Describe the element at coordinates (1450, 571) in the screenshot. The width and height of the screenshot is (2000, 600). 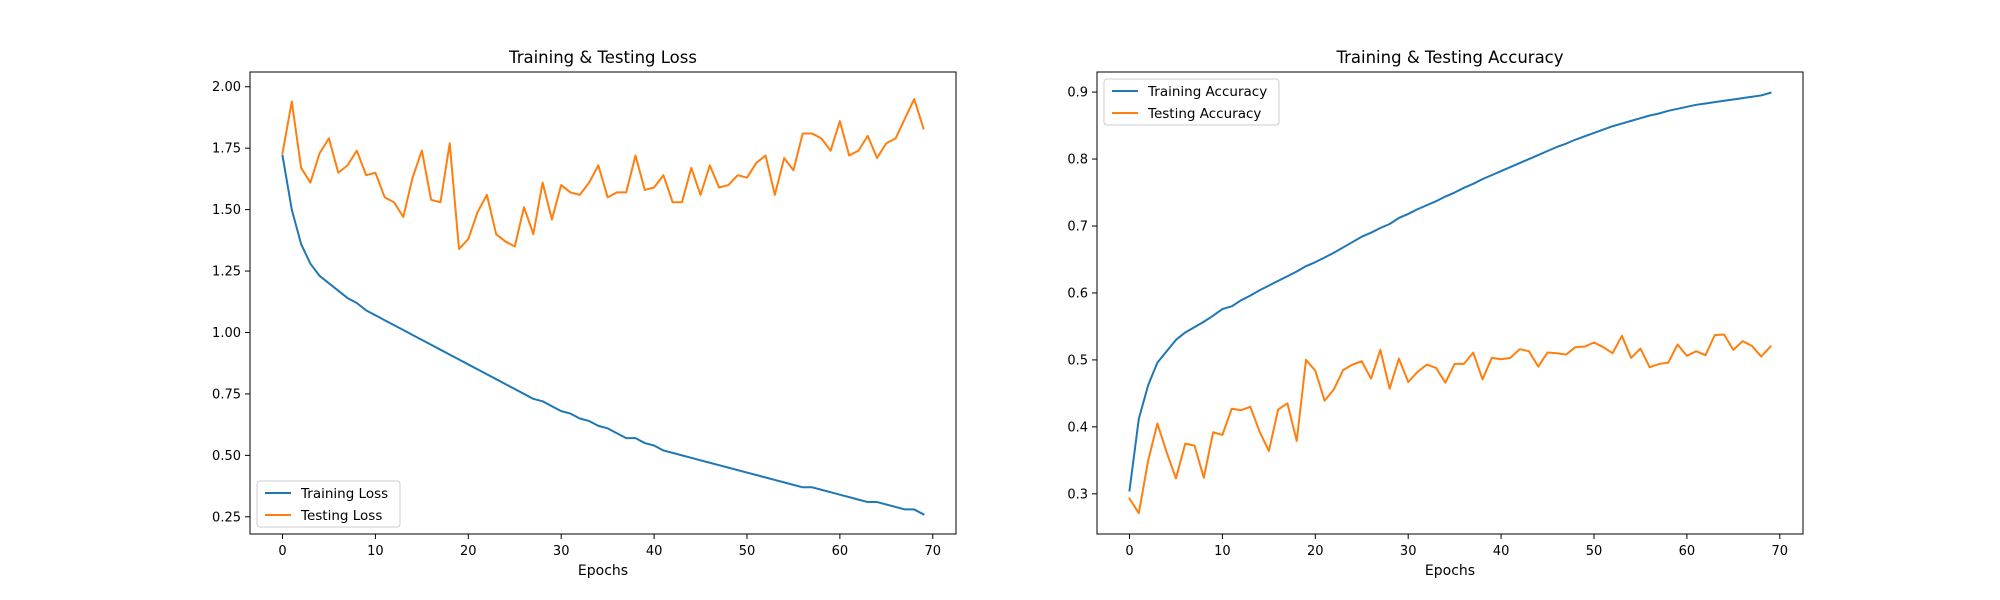
I see `accuracy-x-axis-label: Epochs` at that location.